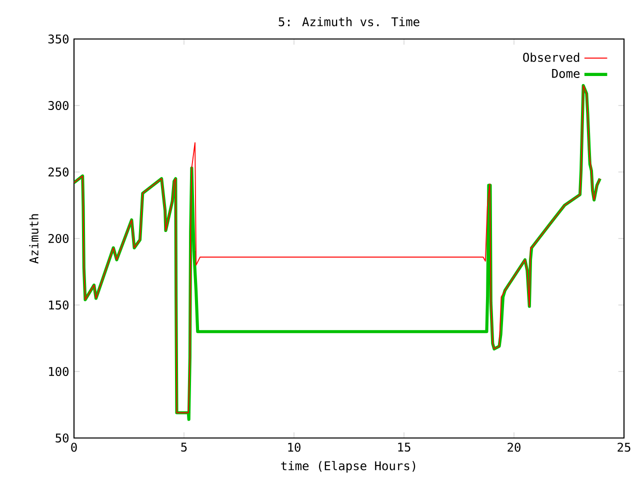 This screenshot has height=480, width=640. I want to click on legend-label: Dome, so click(566, 73).